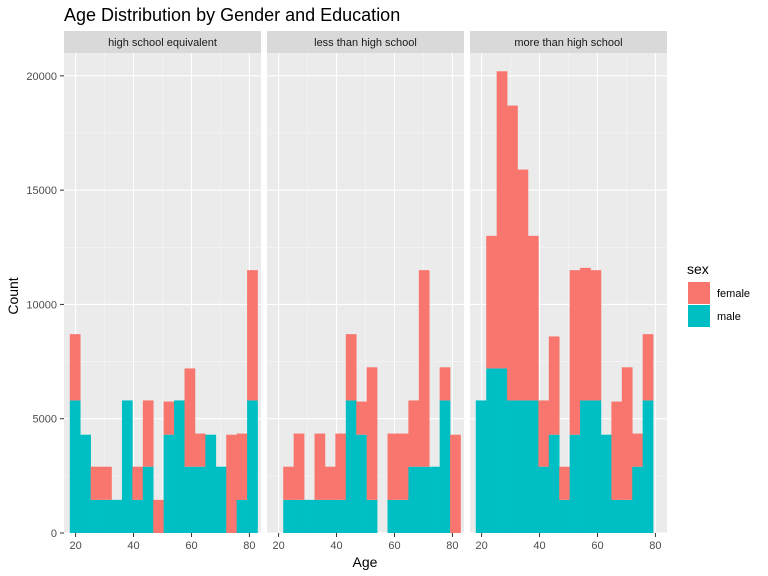 Image resolution: width=768 pixels, height=576 pixels. Describe the element at coordinates (41, 191) in the screenshot. I see `y-tick-label: 15000` at that location.